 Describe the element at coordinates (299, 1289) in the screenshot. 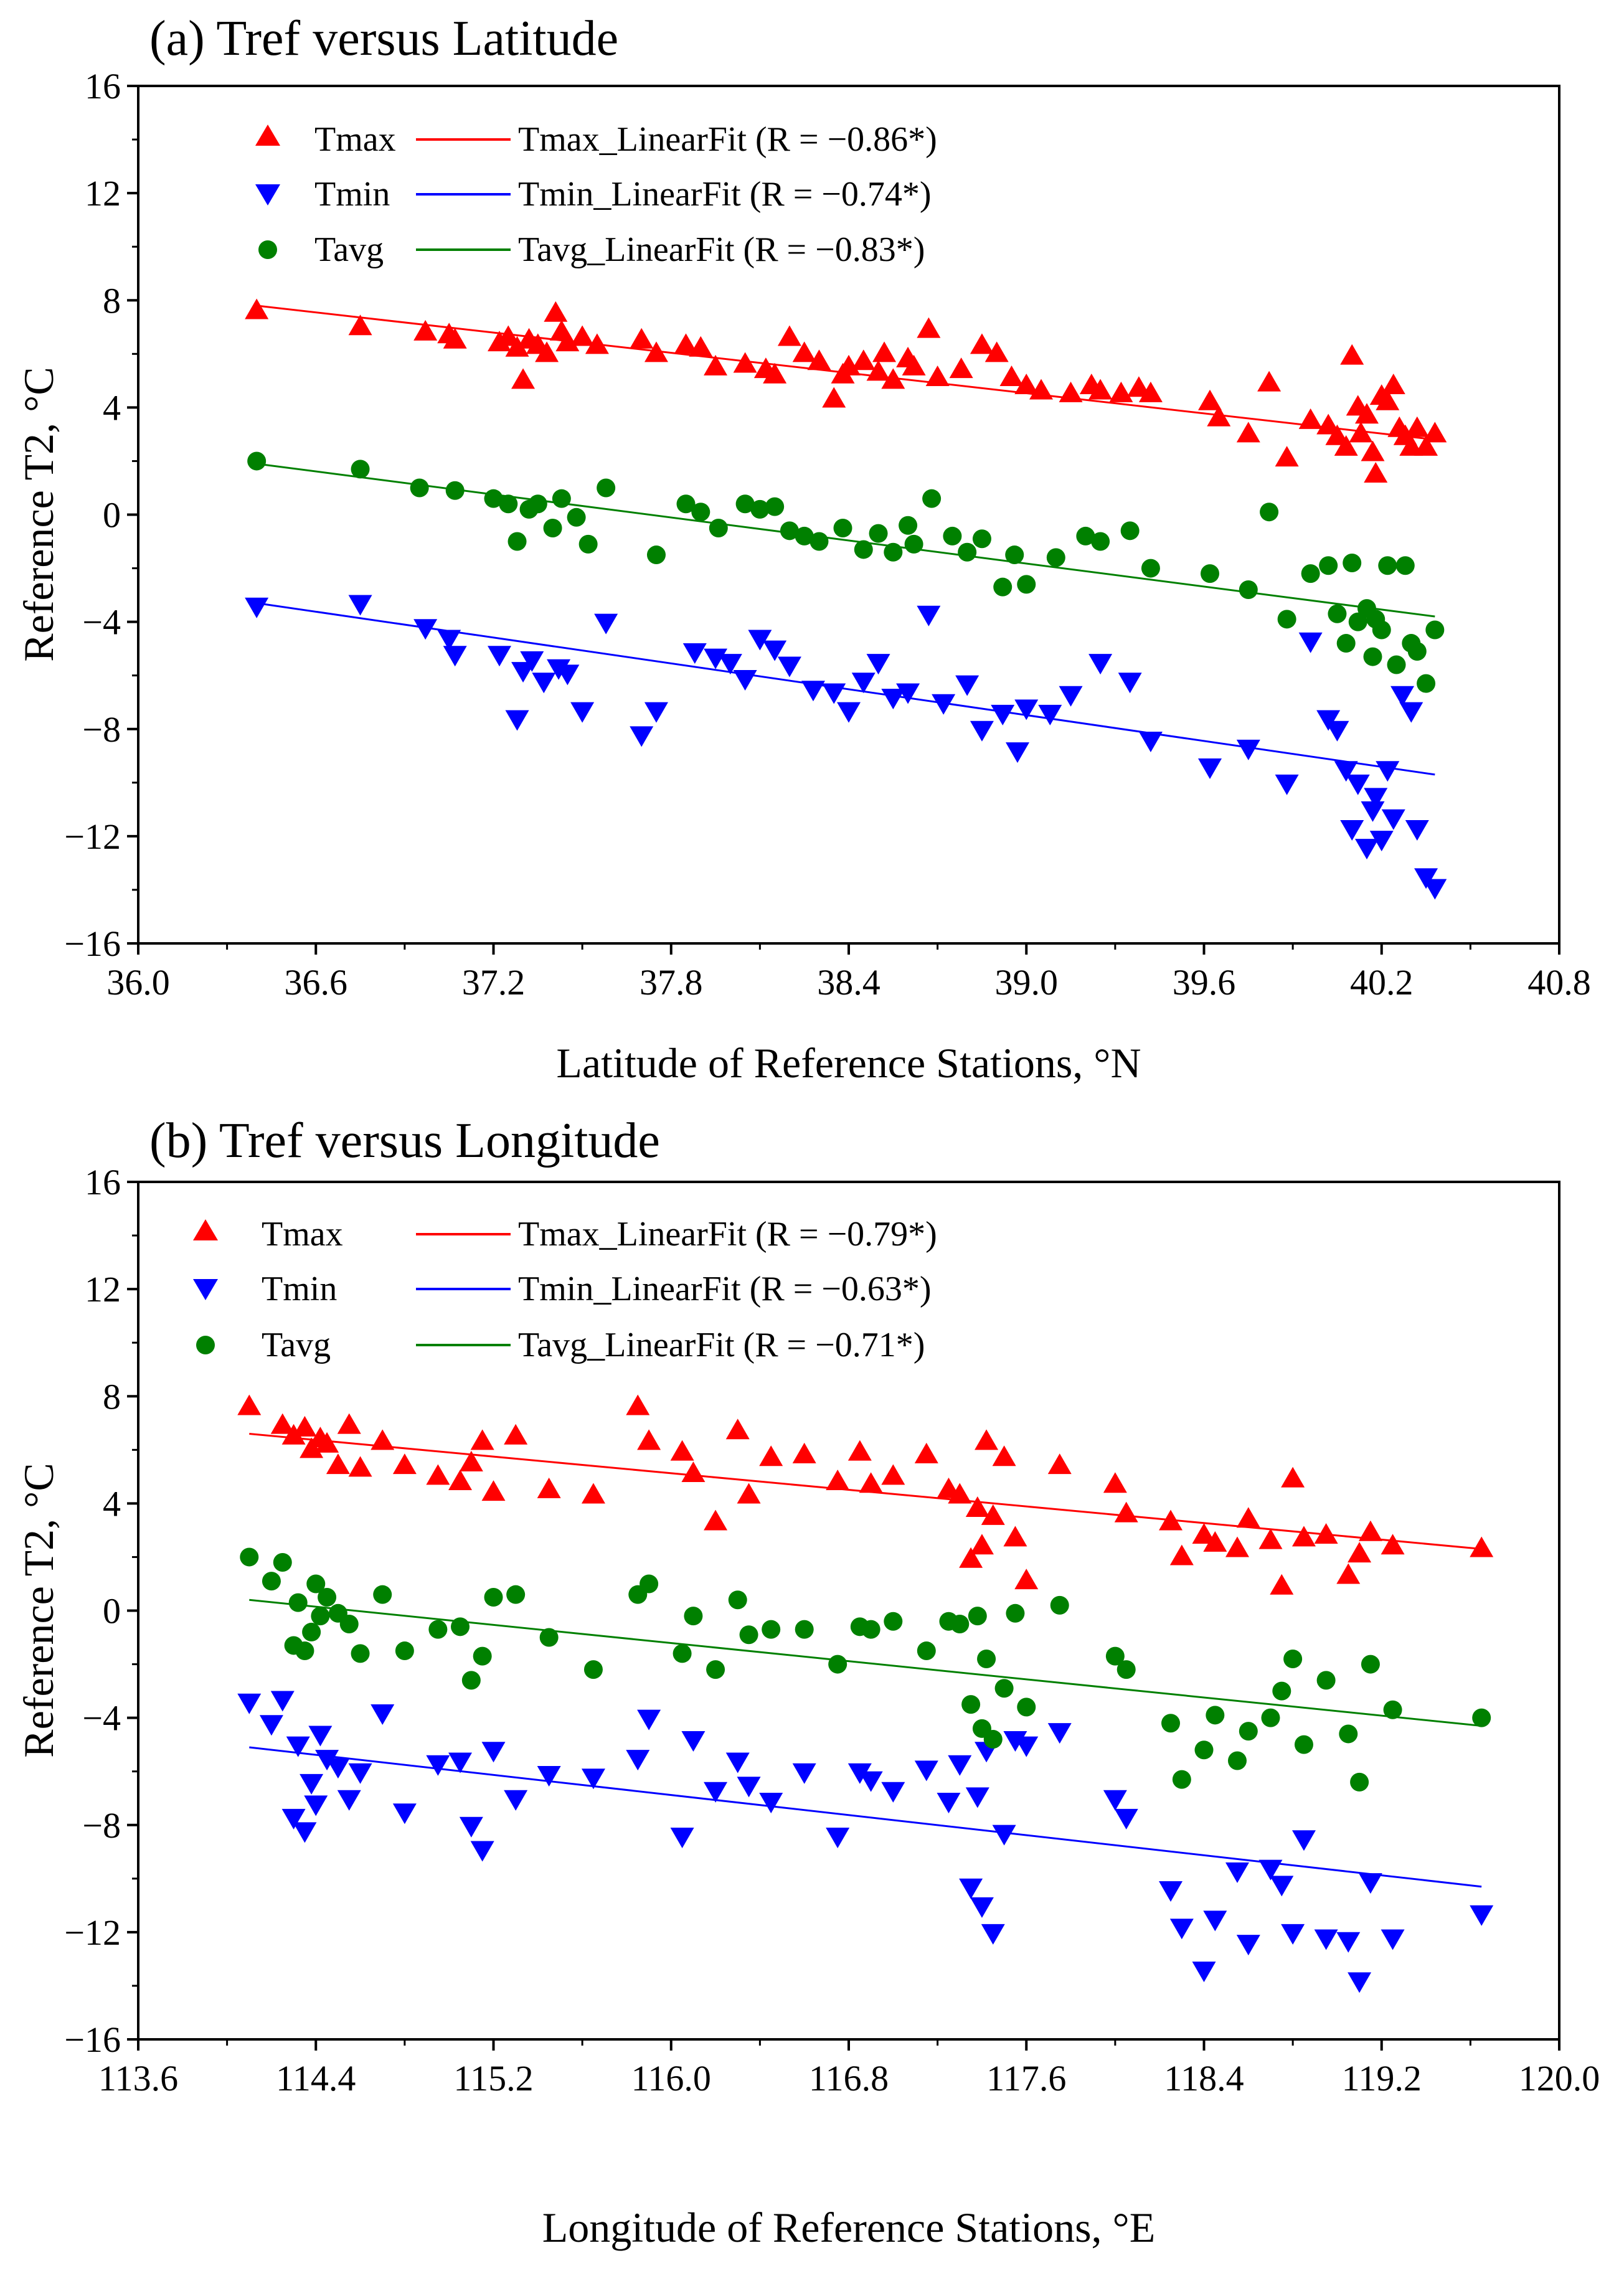

I see `legend-label-tmin: Tmin` at that location.